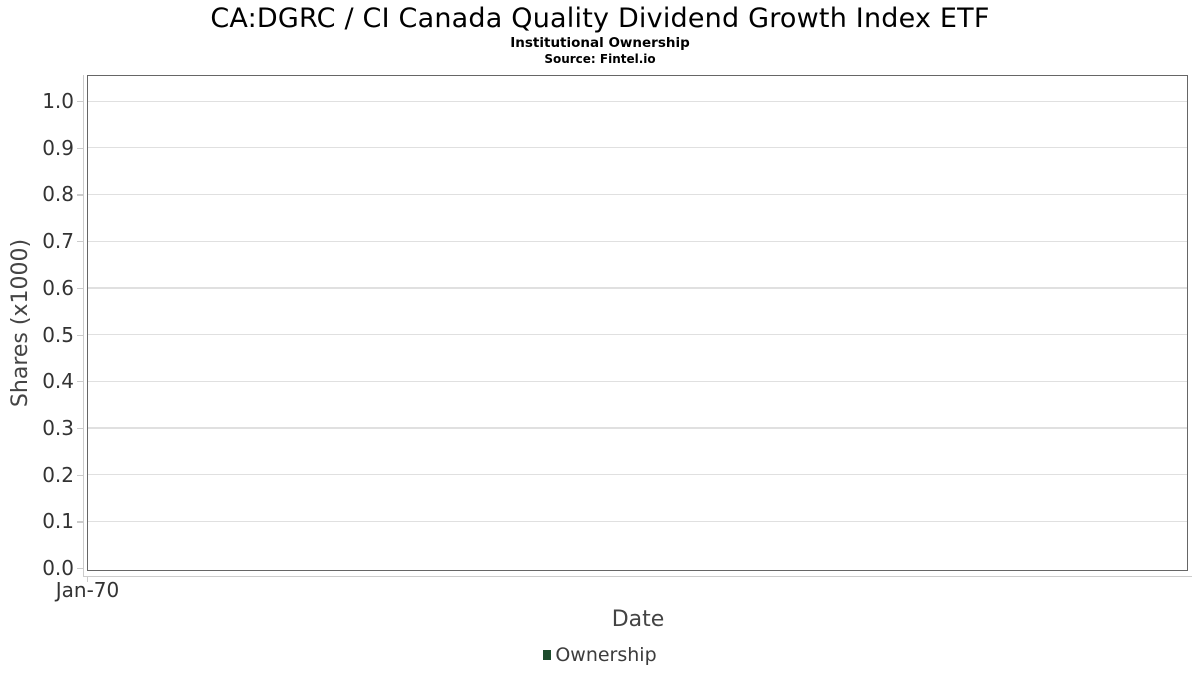  Describe the element at coordinates (58, 147) in the screenshot. I see `y-tick-label: 0.9` at that location.